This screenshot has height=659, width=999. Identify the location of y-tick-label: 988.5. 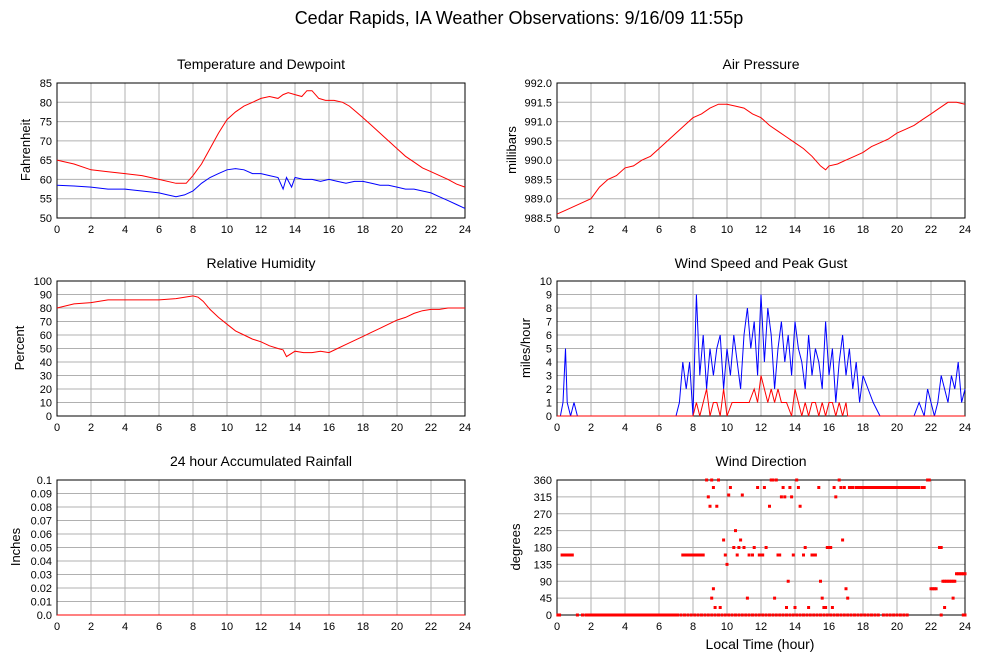
(538, 219).